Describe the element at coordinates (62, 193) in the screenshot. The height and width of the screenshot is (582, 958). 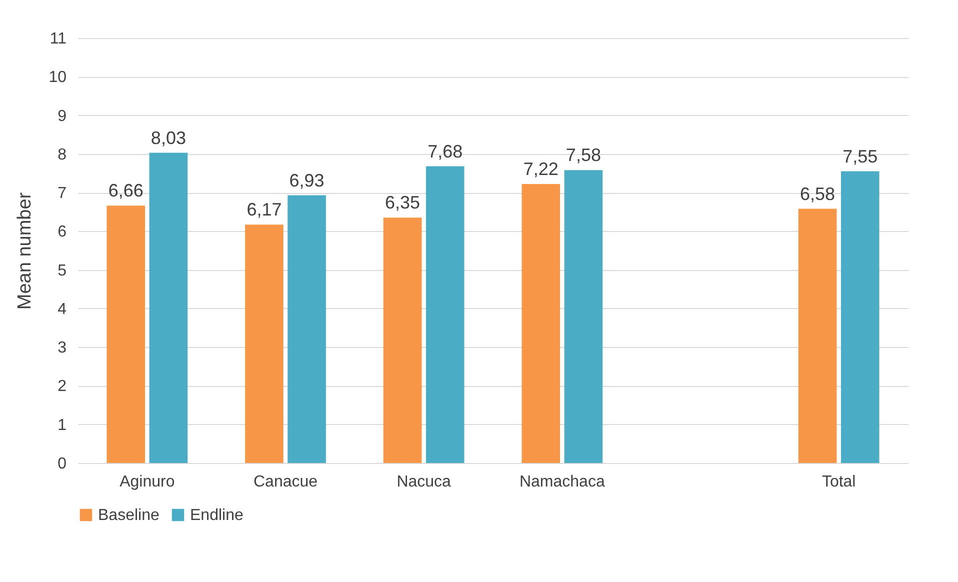
I see `y-tick-label: 7` at that location.